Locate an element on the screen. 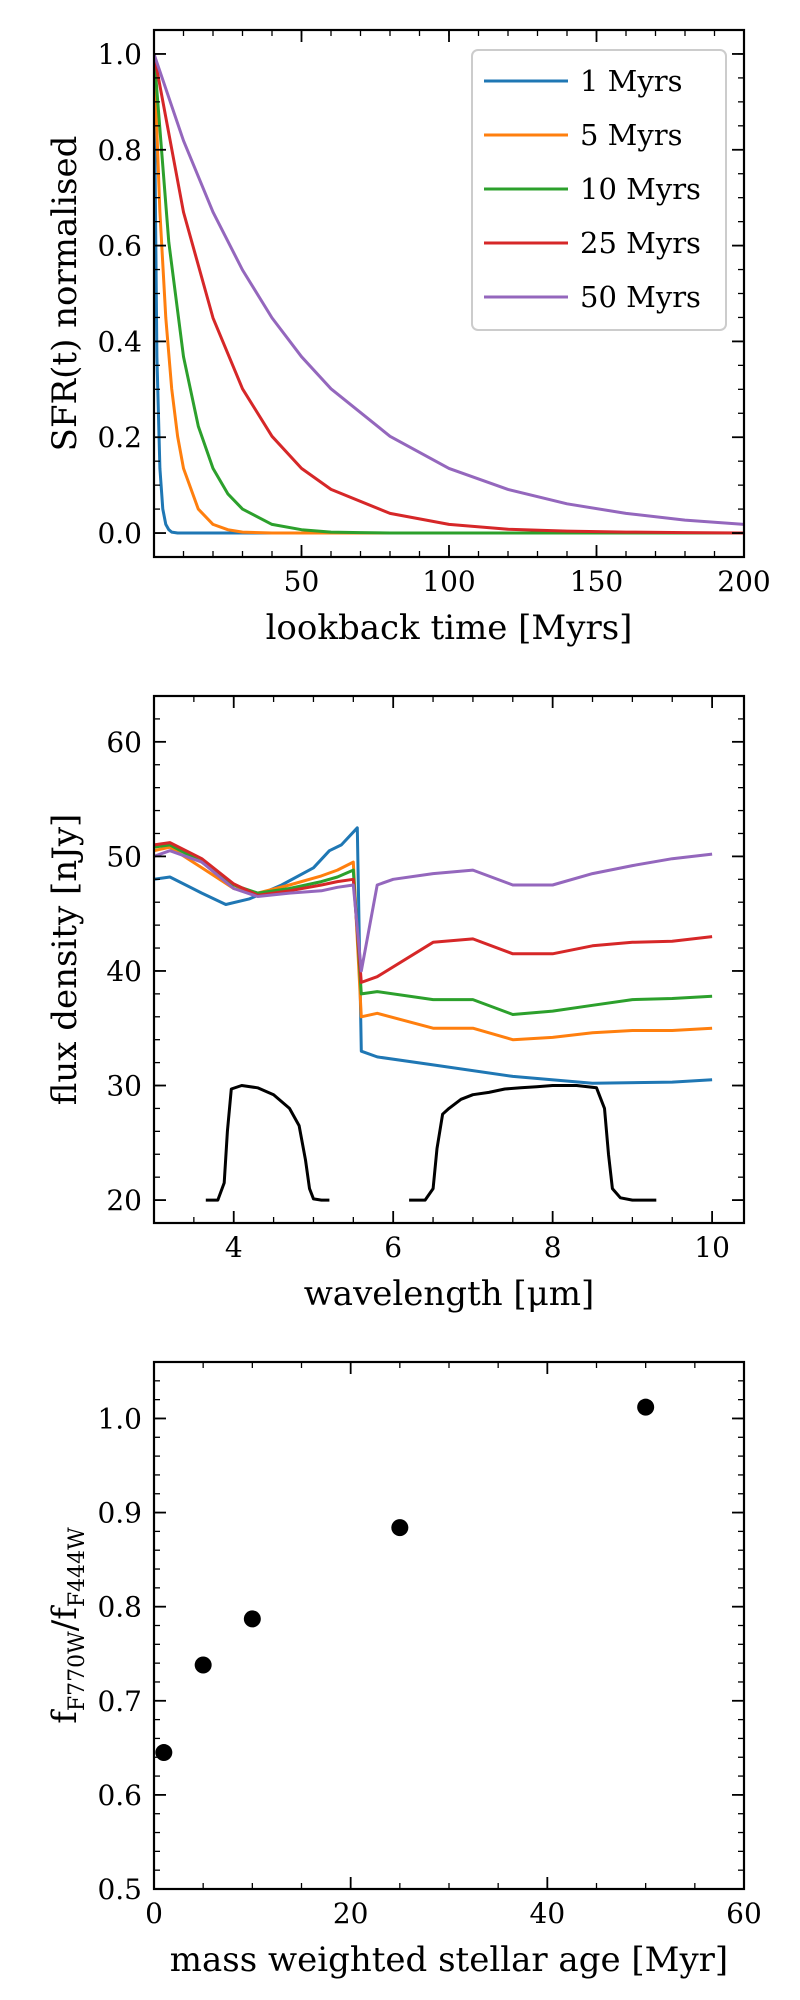 The width and height of the screenshot is (800, 2000). y-tick-label: 0.9 is located at coordinates (119, 1513).